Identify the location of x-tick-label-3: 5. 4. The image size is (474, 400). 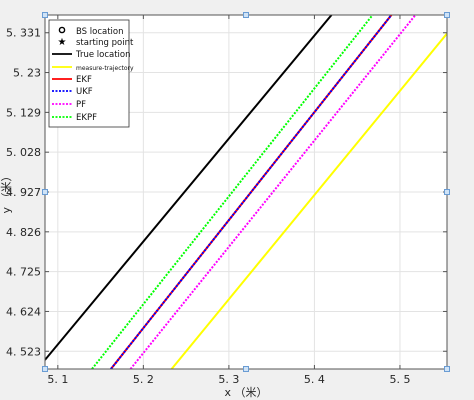
(314, 379).